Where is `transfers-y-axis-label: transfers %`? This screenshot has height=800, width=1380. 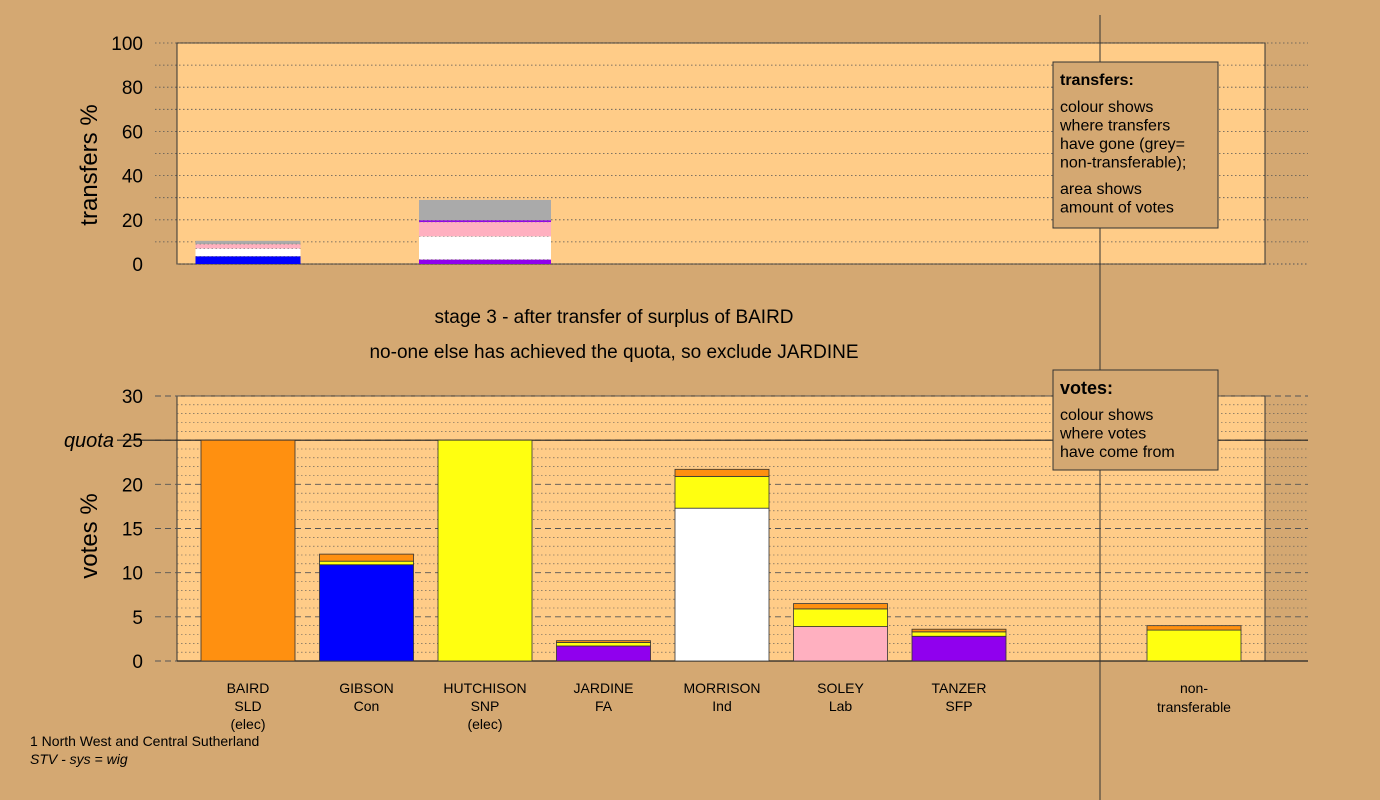 transfers-y-axis-label: transfers % is located at coordinates (89, 164).